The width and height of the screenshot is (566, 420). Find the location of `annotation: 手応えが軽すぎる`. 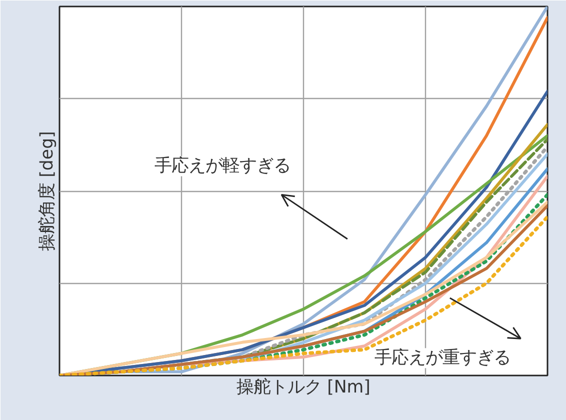

annotation: 手応えが軽すぎる is located at coordinates (222, 166).